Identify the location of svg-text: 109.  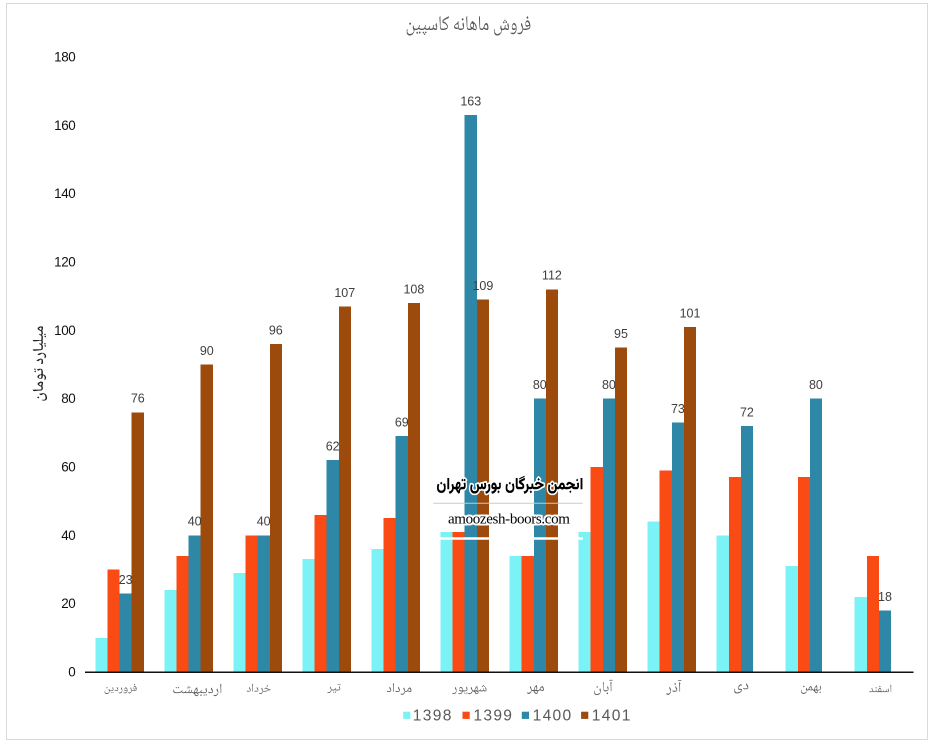
(482, 286).